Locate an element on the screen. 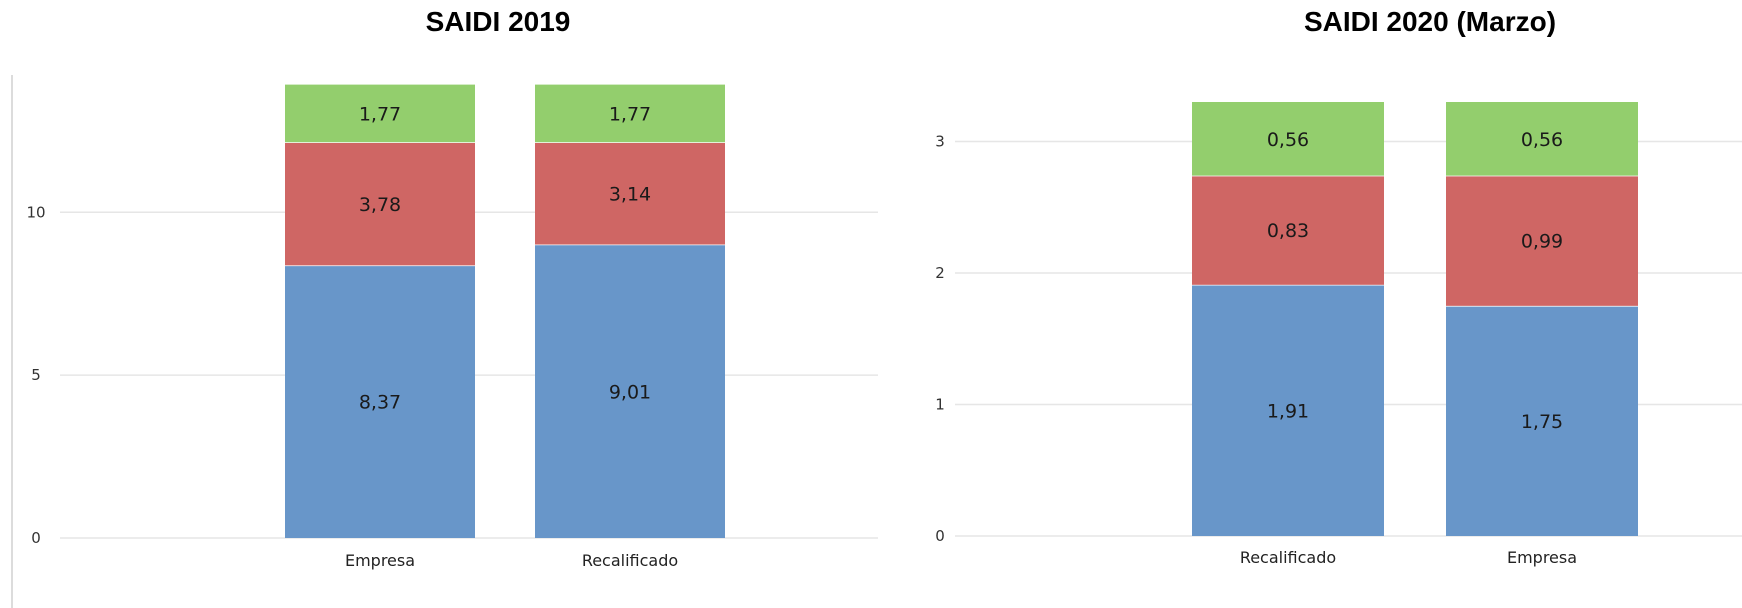 The width and height of the screenshot is (1742, 608). y-tick-label: 1 is located at coordinates (940, 404).